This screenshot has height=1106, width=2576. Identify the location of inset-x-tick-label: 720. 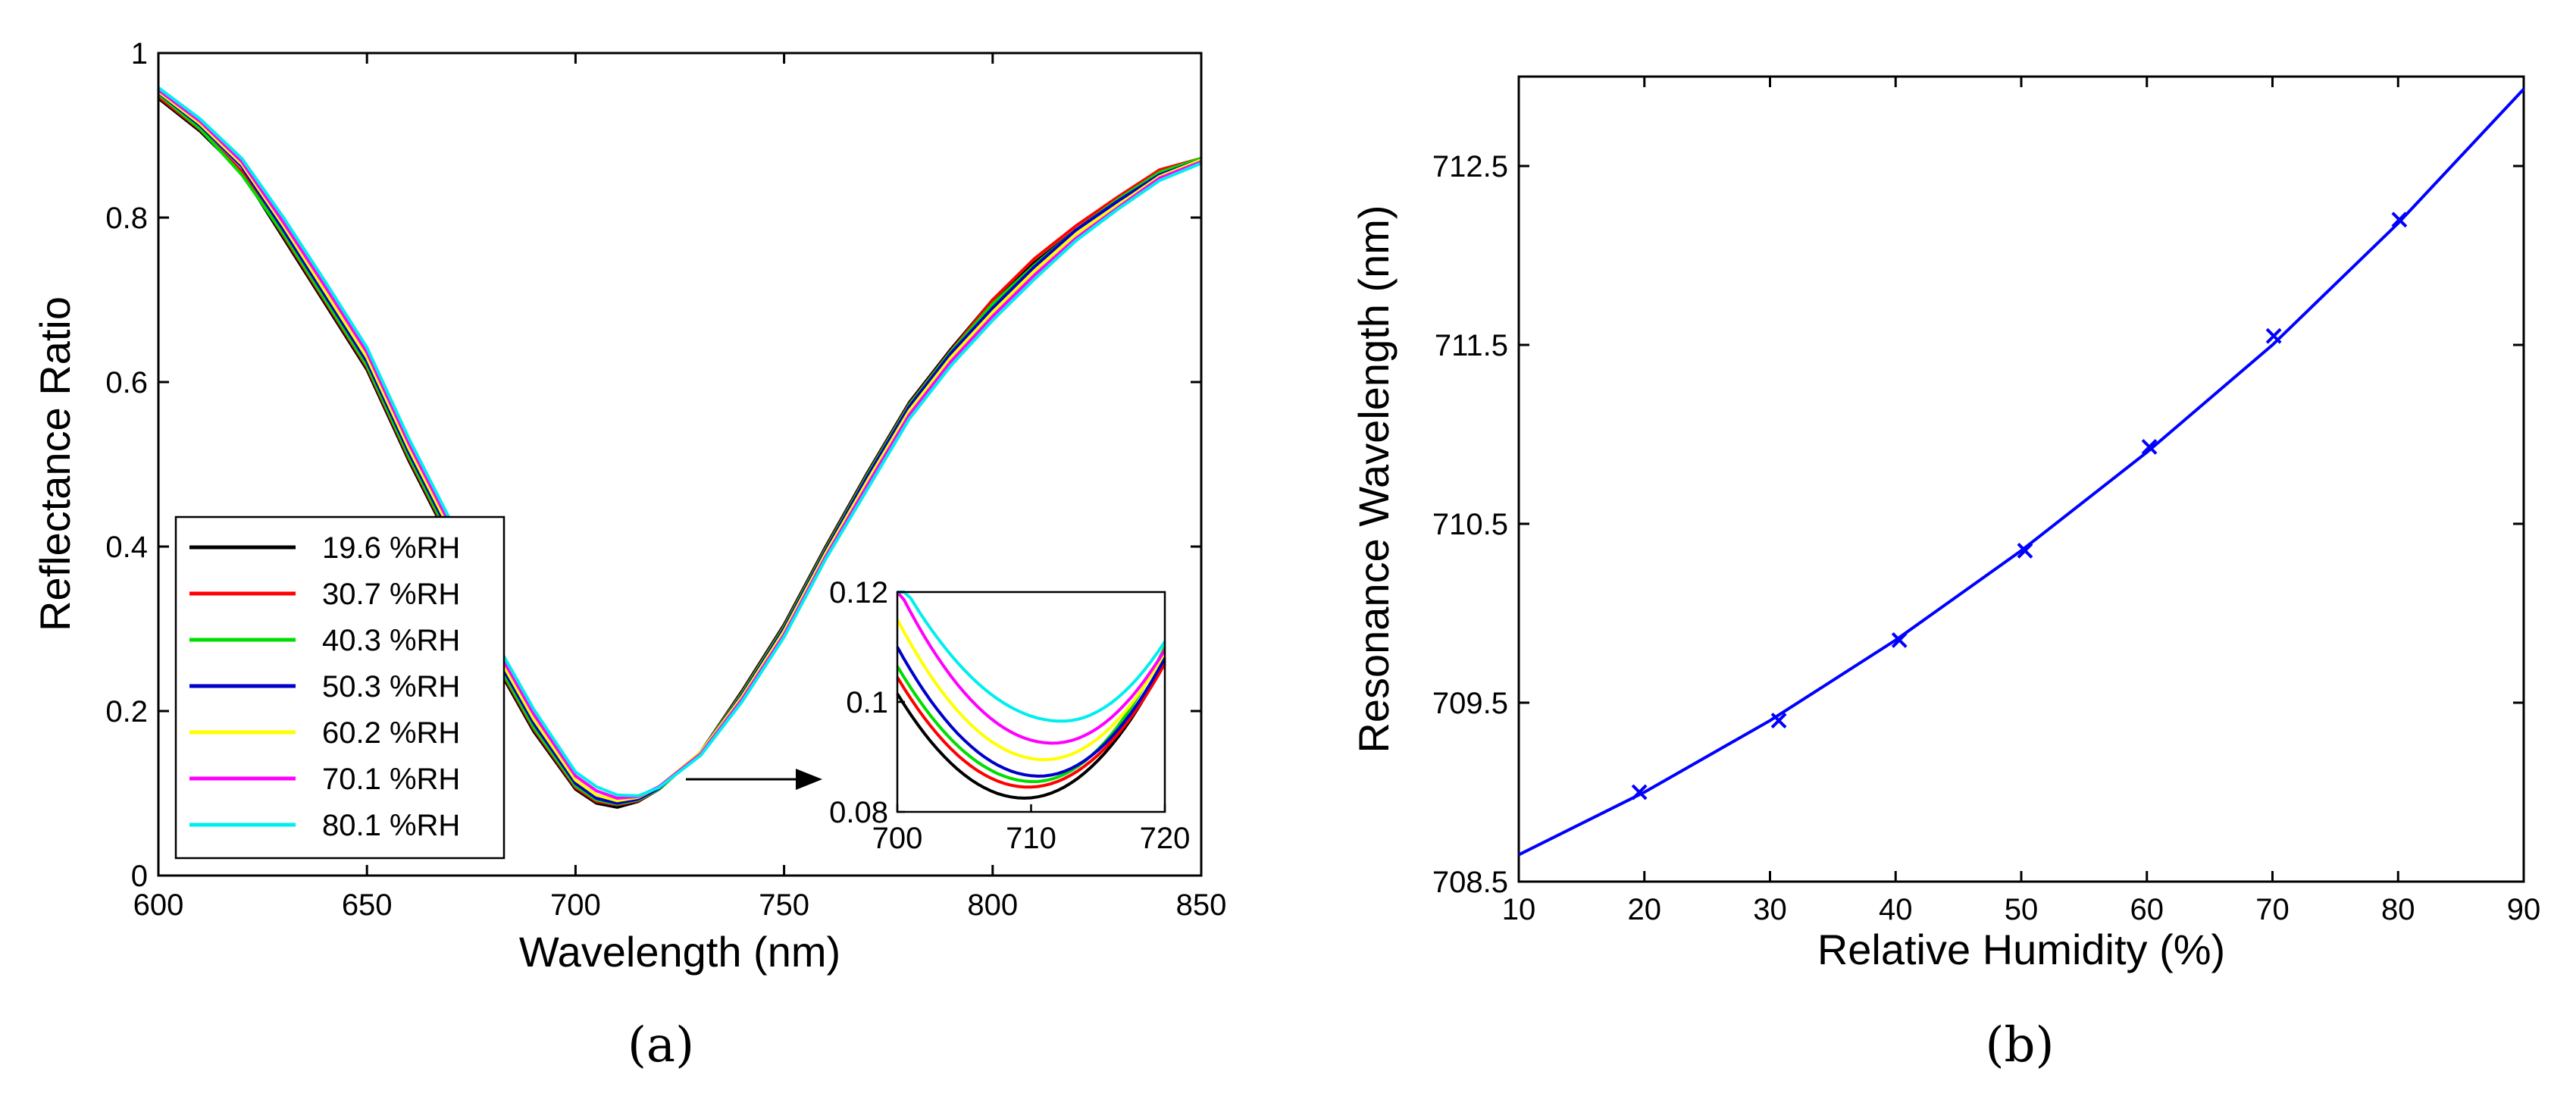
(1165, 838).